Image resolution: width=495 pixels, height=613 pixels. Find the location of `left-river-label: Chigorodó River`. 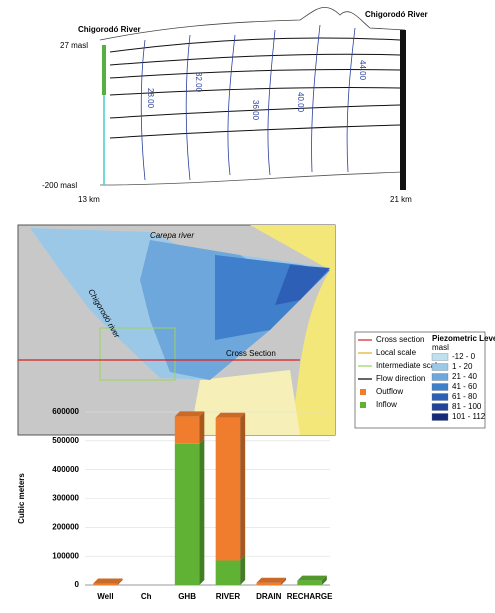

left-river-label: Chigorodó River is located at coordinates (109, 29).